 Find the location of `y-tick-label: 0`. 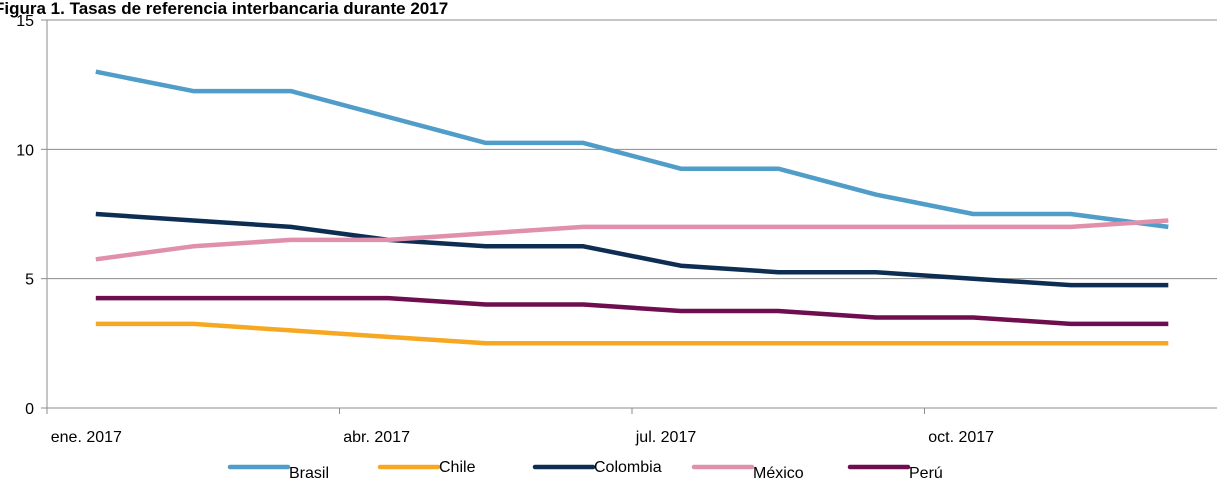

y-tick-label: 0 is located at coordinates (29, 409).